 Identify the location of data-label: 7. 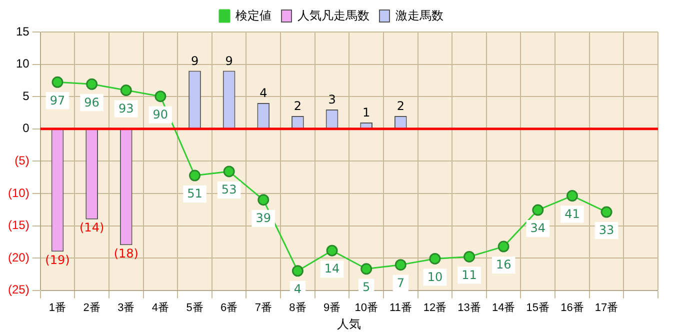
(400, 283).